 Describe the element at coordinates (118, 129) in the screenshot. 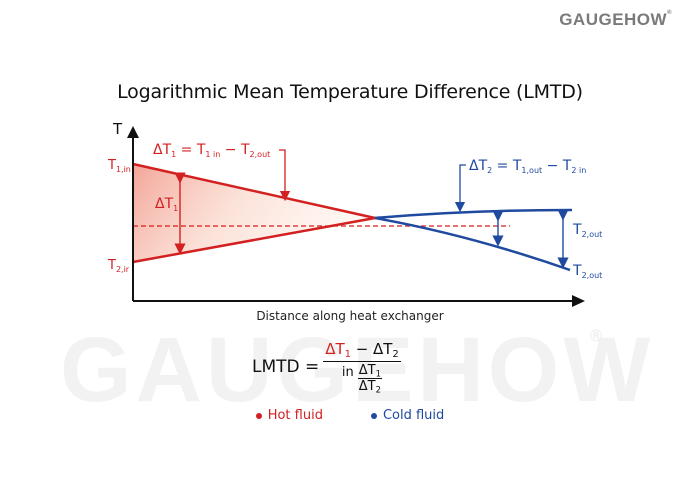

I see `y-axis-label: T` at that location.